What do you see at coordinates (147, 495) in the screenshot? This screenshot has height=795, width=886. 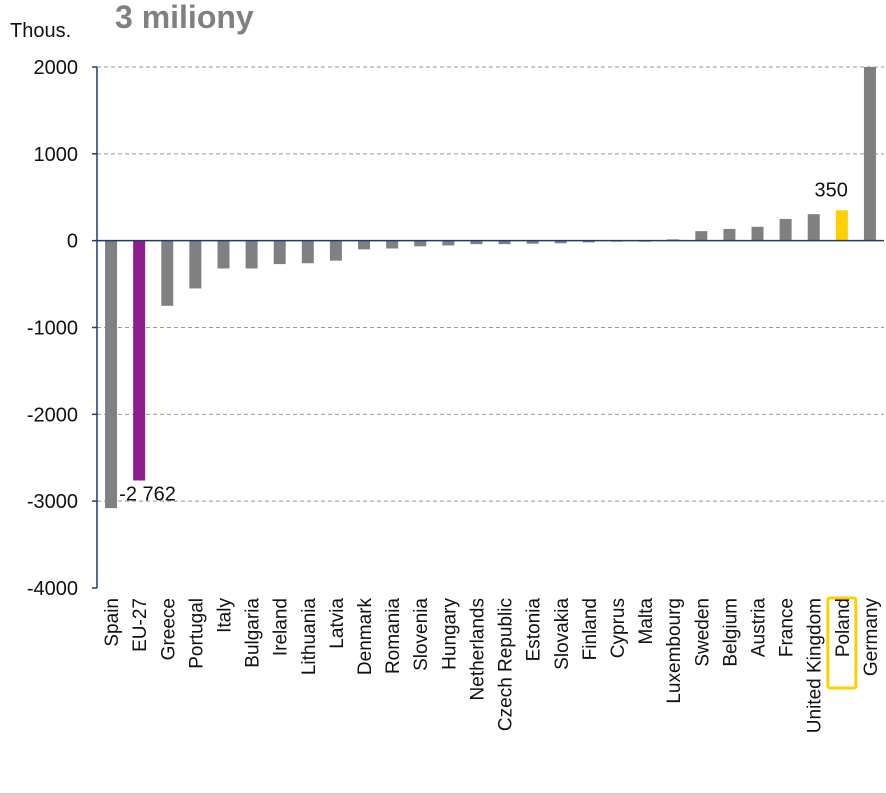 I see `data-label-eu-27: -2 762` at bounding box center [147, 495].